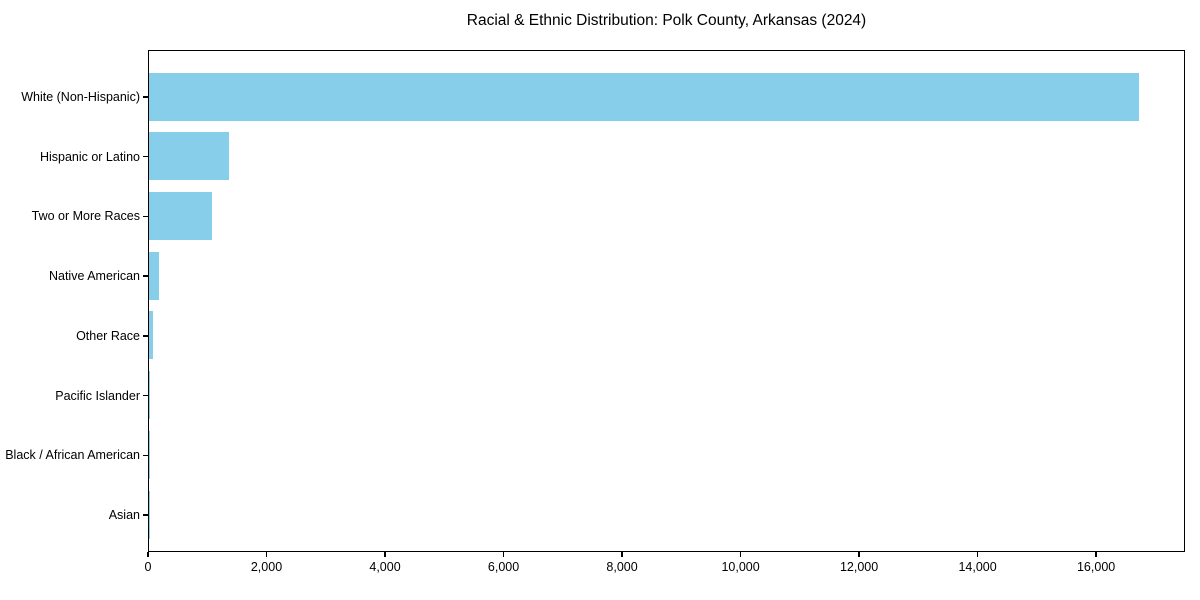 The image size is (1200, 600). What do you see at coordinates (385, 567) in the screenshot?
I see `x-axis-tick-label: 4,000` at bounding box center [385, 567].